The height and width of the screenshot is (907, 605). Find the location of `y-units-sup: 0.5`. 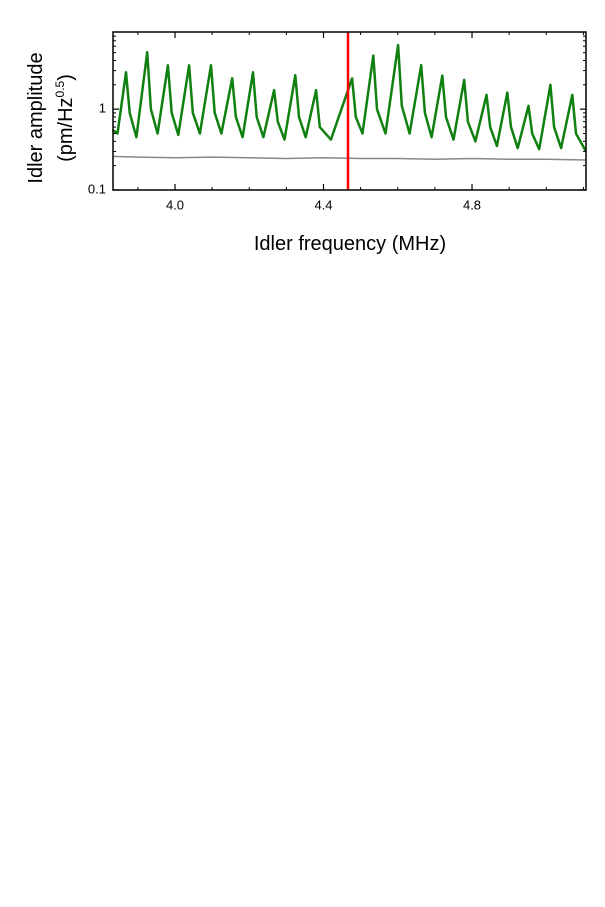

y-units-sup: 0.5 is located at coordinates (60, 88).